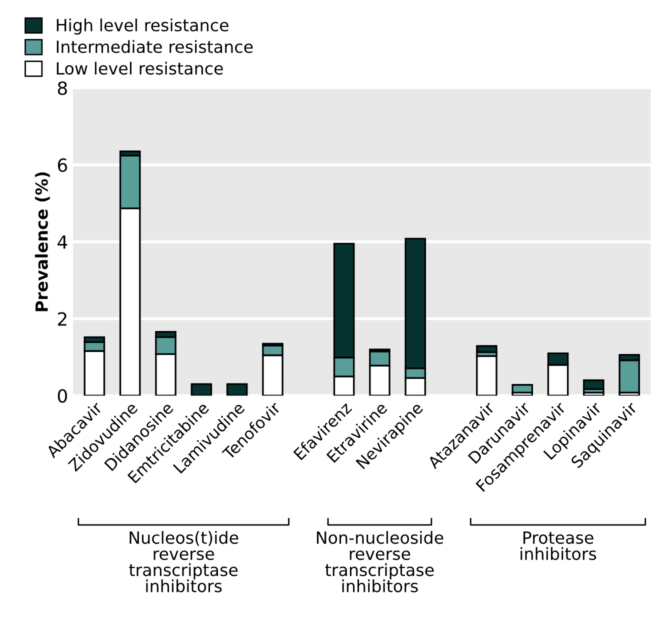 The height and width of the screenshot is (628, 664). I want to click on y-tick-label: 0, so click(62, 396).